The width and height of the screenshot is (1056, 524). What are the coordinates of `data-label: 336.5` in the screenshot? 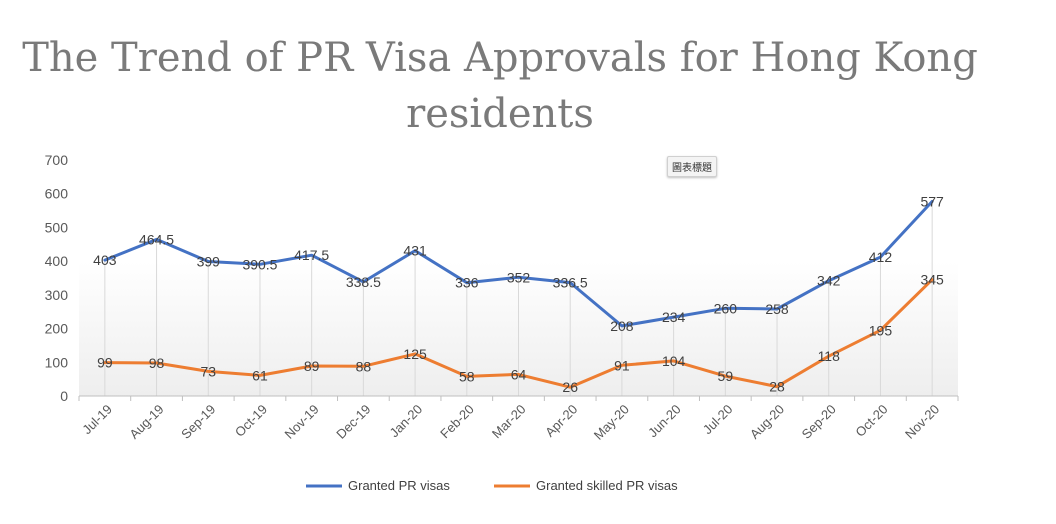 It's located at (570, 283).